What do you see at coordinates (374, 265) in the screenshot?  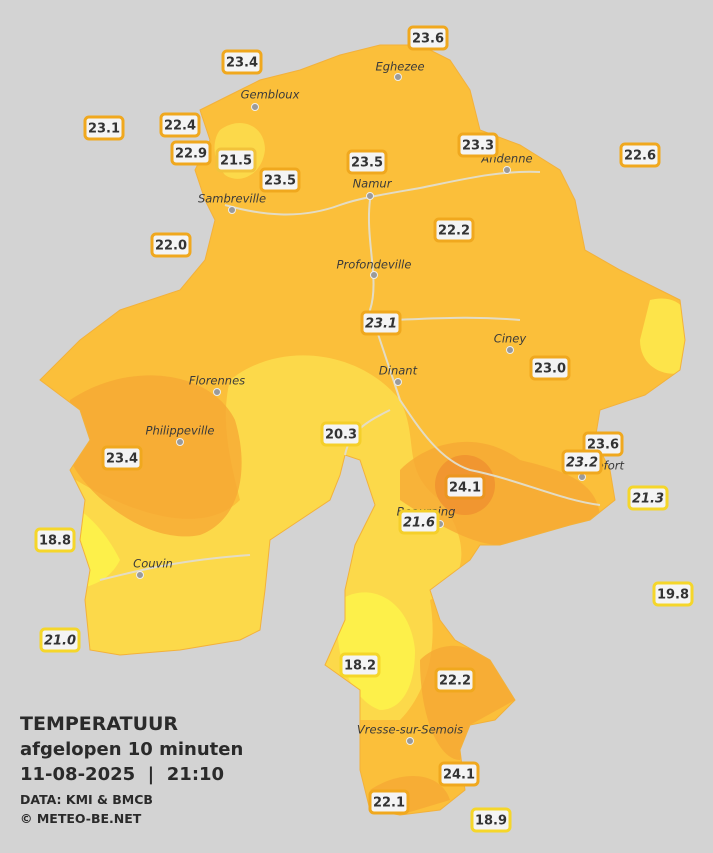 I see `city-label: Profondeville` at bounding box center [374, 265].